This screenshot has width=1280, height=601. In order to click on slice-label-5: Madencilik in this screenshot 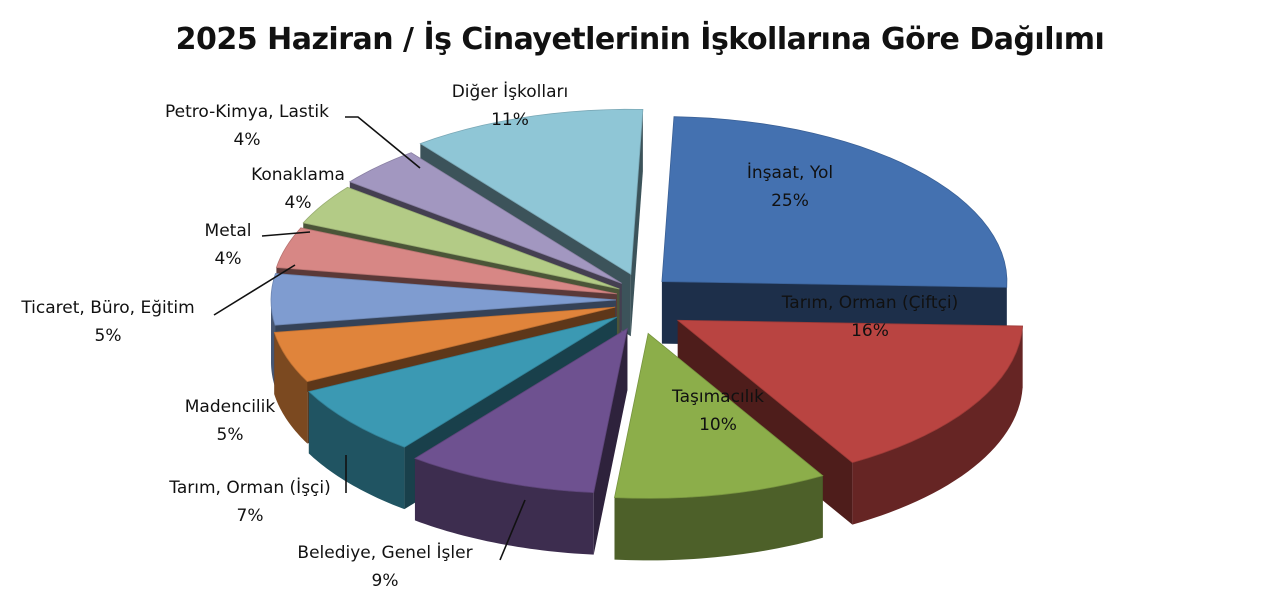, I will do `click(230, 407)`.